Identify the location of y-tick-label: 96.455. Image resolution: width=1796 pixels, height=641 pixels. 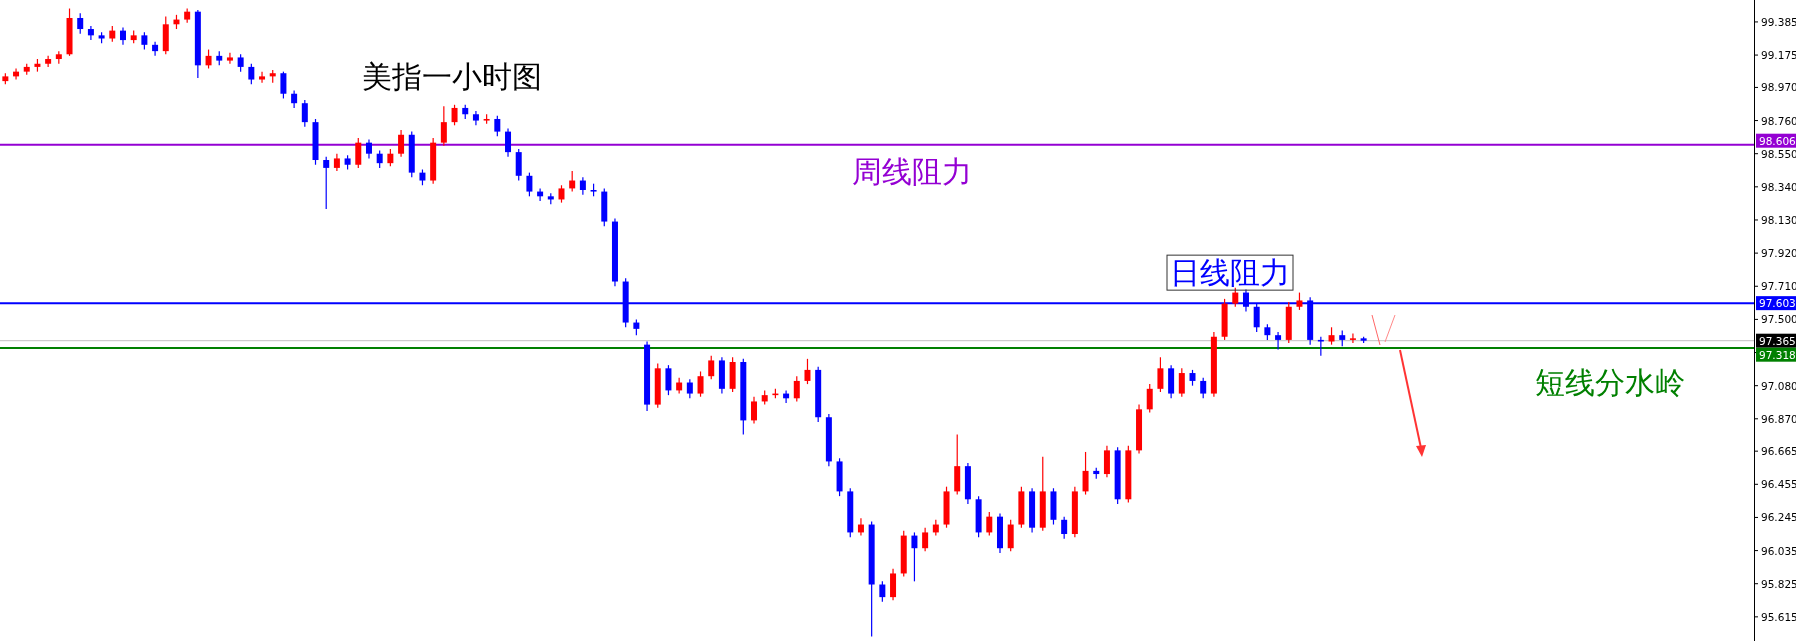
(1778, 484).